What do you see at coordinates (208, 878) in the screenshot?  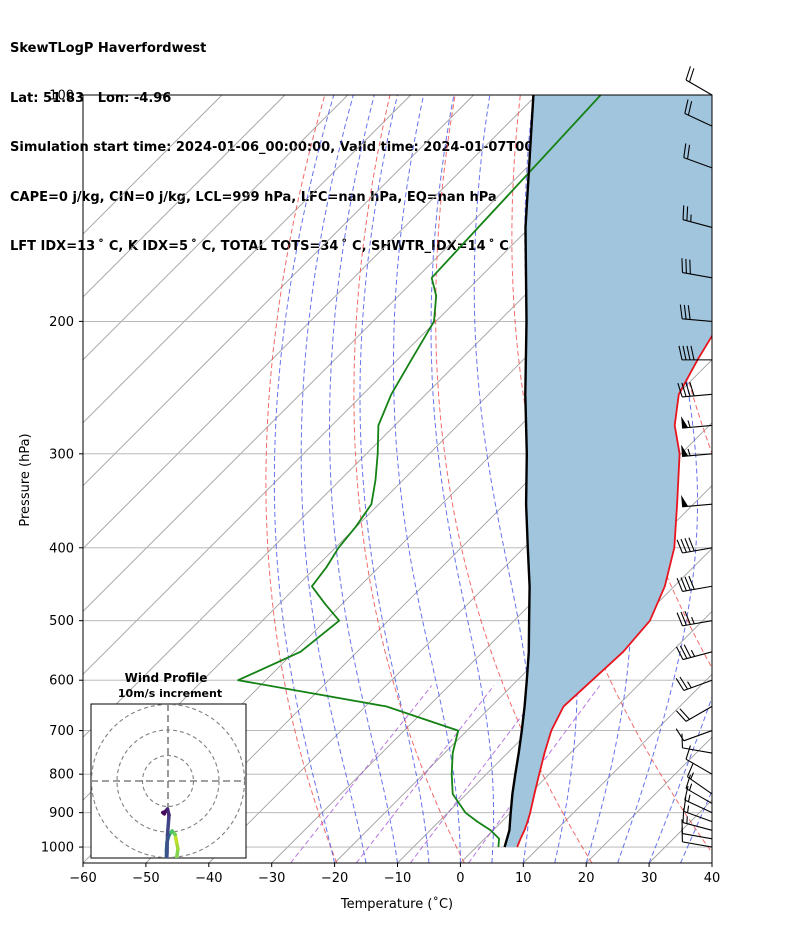 I see `x-tick-label: −40` at bounding box center [208, 878].